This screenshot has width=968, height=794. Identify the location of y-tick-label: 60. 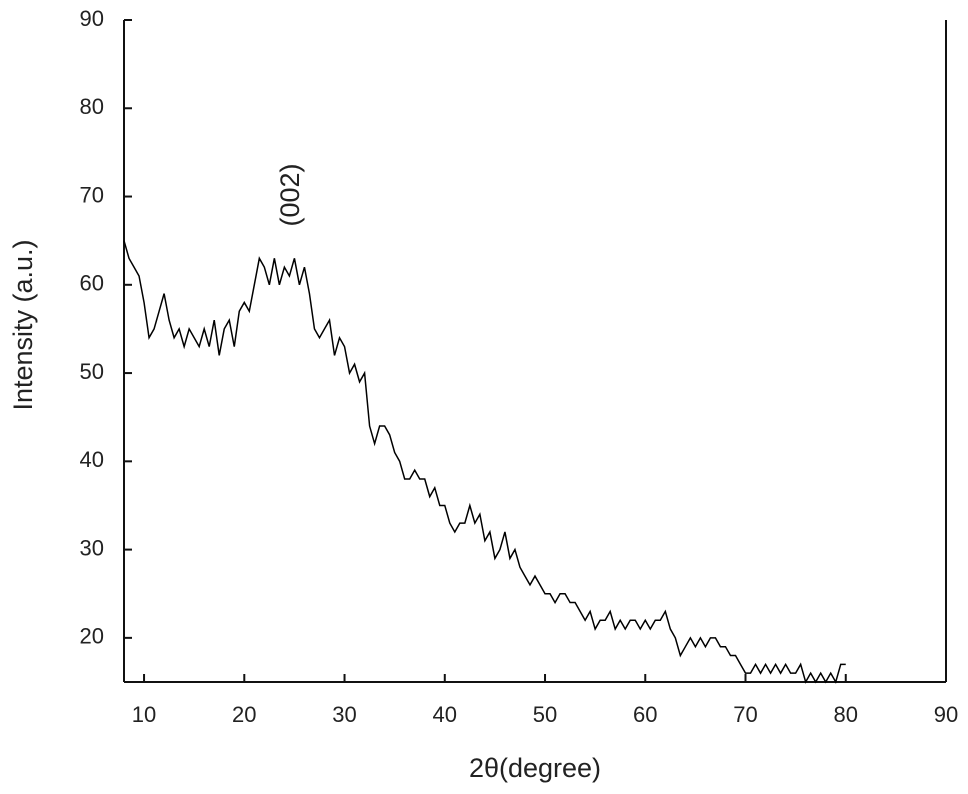
(92, 283).